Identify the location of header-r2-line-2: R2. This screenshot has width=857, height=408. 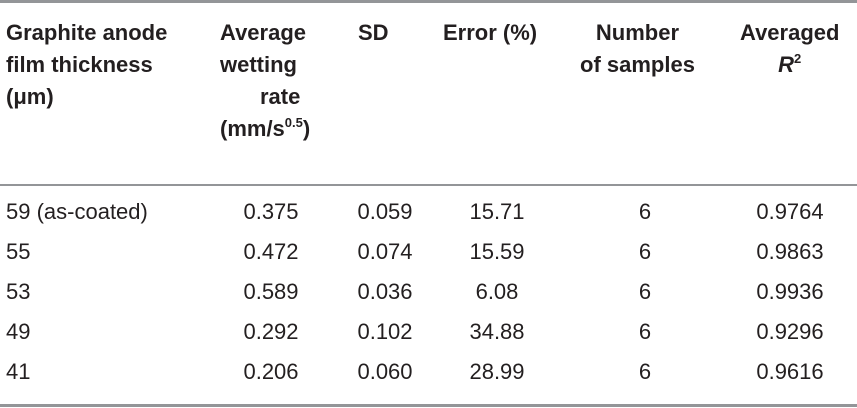
(789, 65).